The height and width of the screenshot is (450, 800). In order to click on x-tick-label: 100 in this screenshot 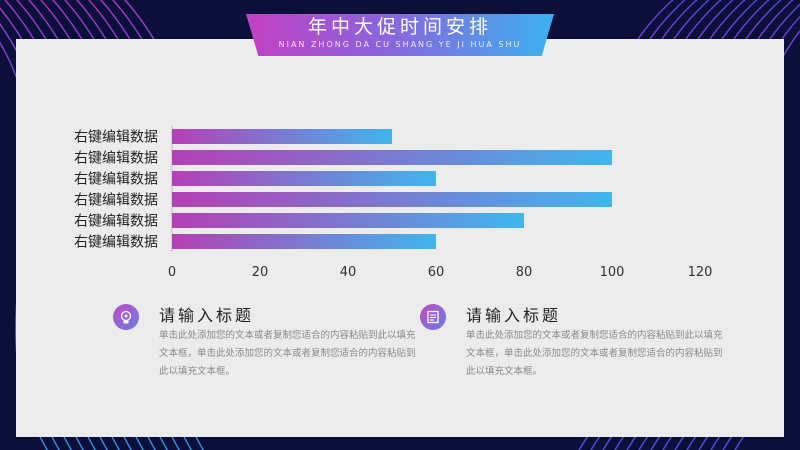, I will do `click(612, 272)`.